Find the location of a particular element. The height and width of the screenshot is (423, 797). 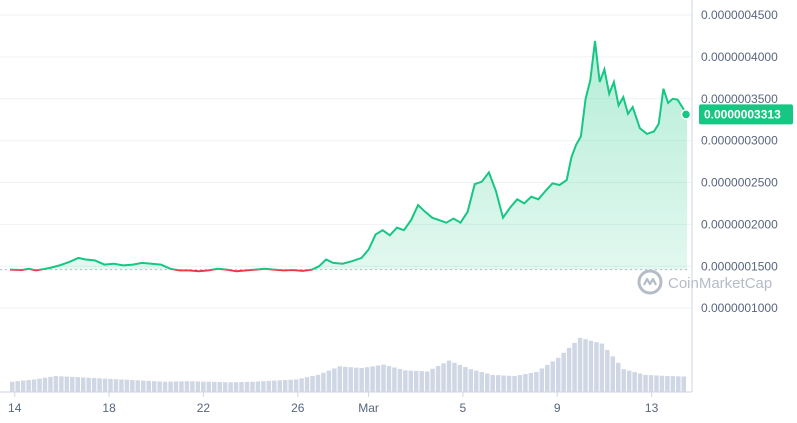

x-axis-ticks: 14 18 22 26 Mar 5 9 13 is located at coordinates (333, 403).